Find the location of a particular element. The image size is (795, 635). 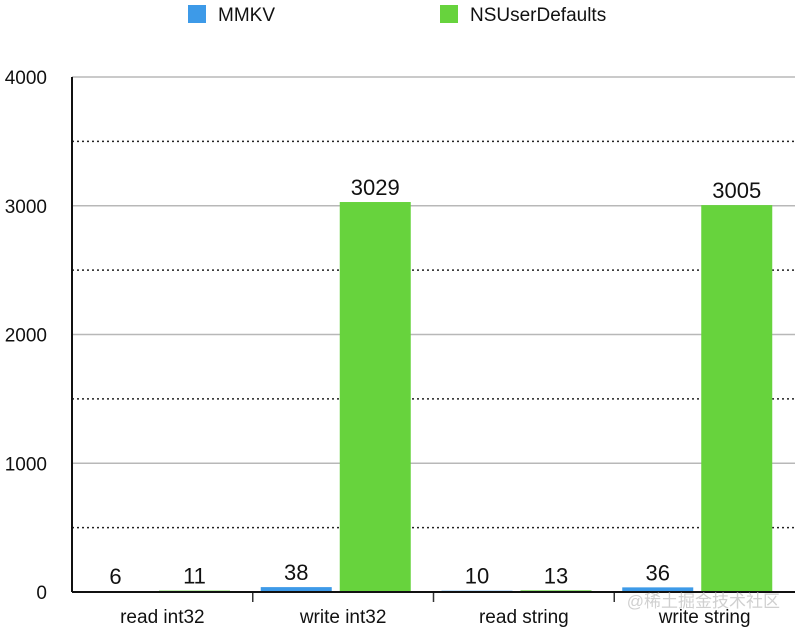

data-label: 38 is located at coordinates (296, 572).